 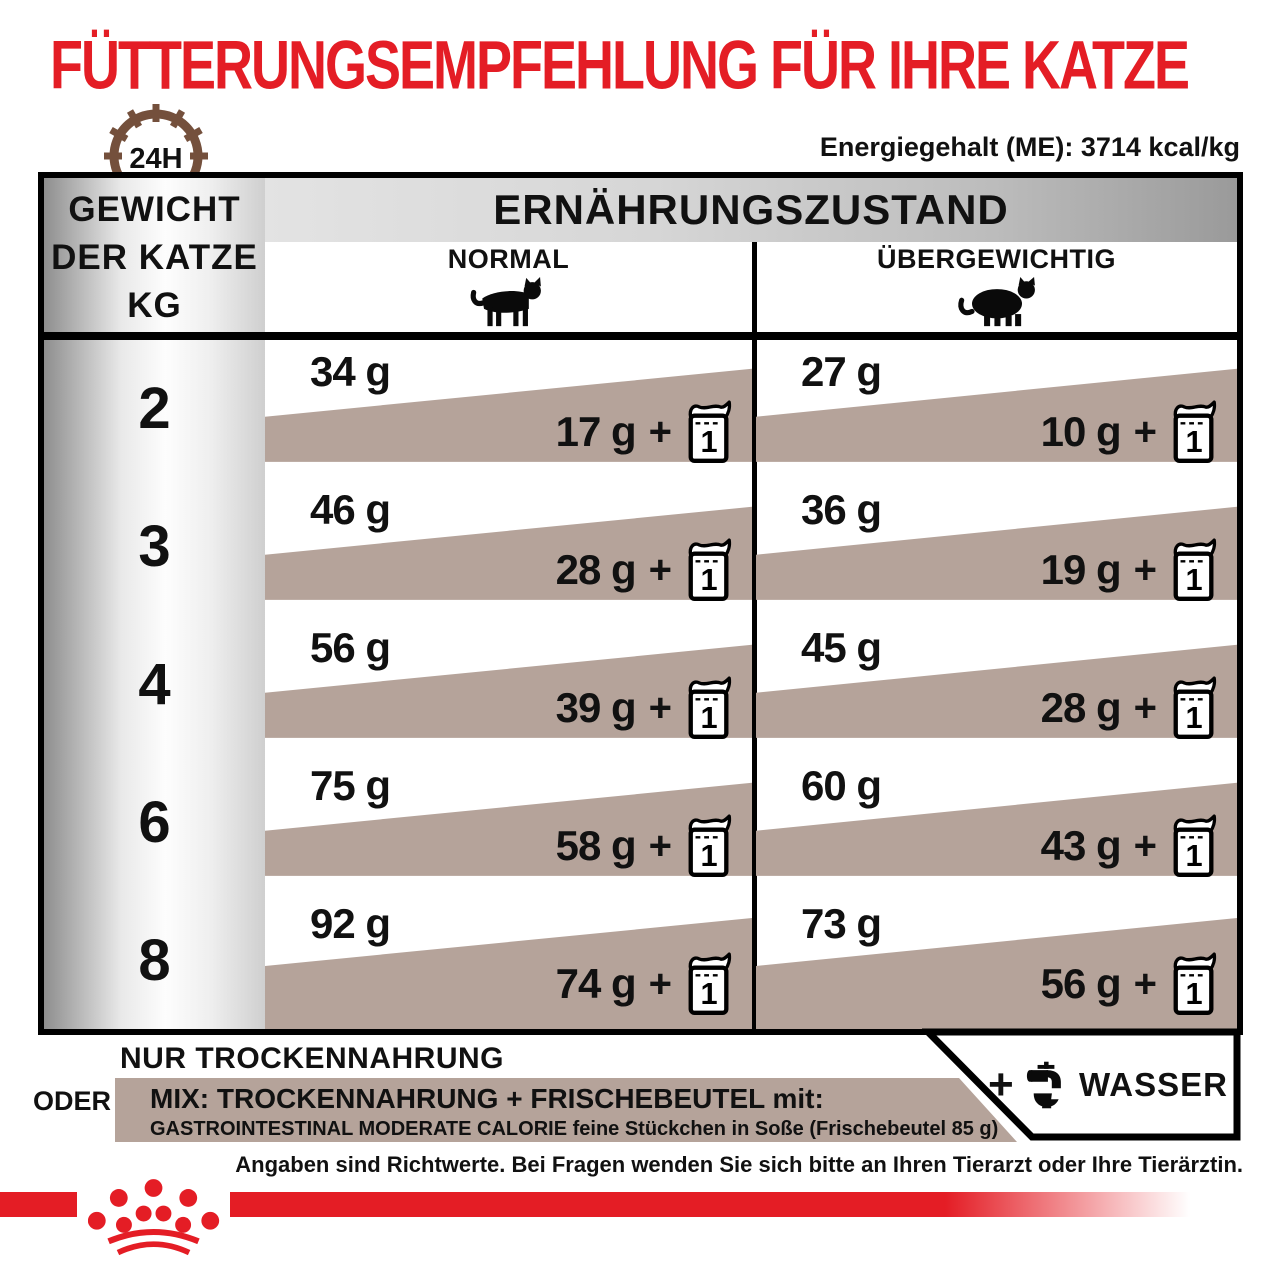 I want to click on weight-header-line-2: DER KATZE, so click(x=154, y=257).